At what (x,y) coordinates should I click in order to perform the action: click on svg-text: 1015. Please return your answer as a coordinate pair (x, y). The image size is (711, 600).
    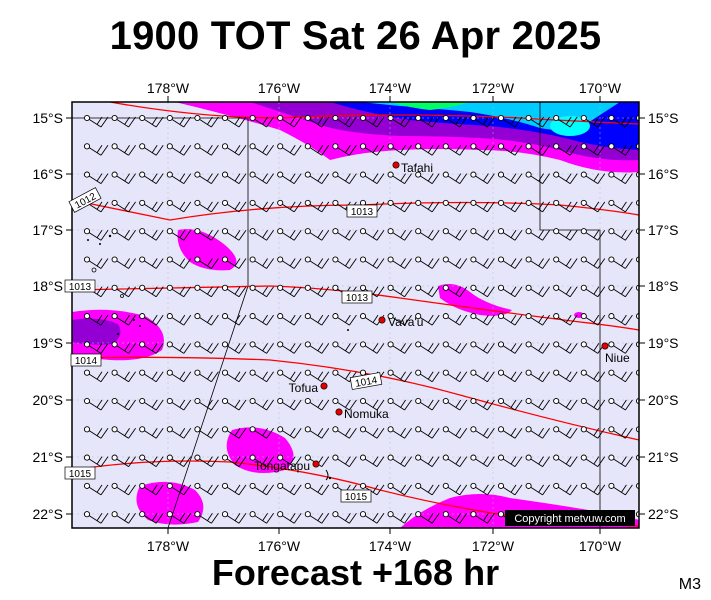
    Looking at the image, I should click on (356, 497).